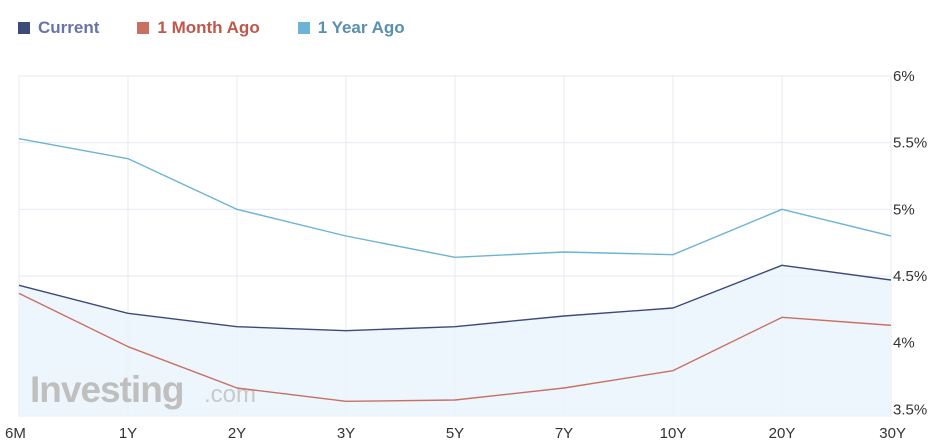 Image resolution: width=937 pixels, height=445 pixels. Describe the element at coordinates (782, 433) in the screenshot. I see `x-tick-label: 20Y` at that location.